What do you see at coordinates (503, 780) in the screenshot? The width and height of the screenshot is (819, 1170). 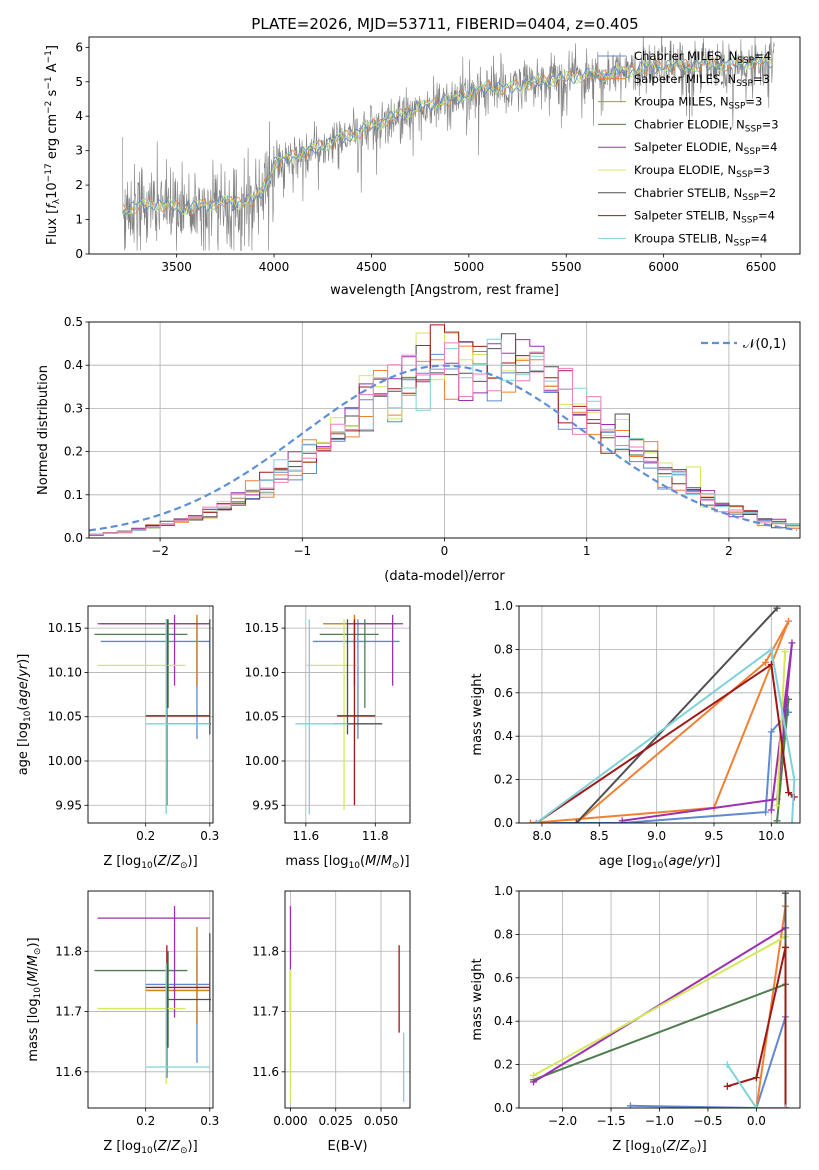 I see `y-tick-label: 0.2` at bounding box center [503, 780].